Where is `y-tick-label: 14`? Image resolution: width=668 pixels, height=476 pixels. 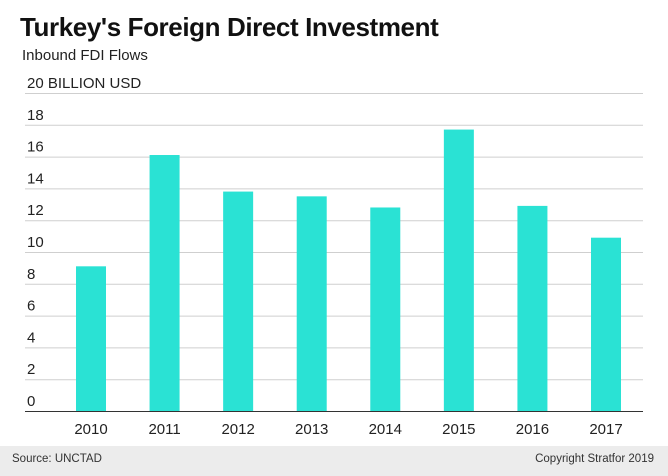 y-tick-label: 14 is located at coordinates (35, 178).